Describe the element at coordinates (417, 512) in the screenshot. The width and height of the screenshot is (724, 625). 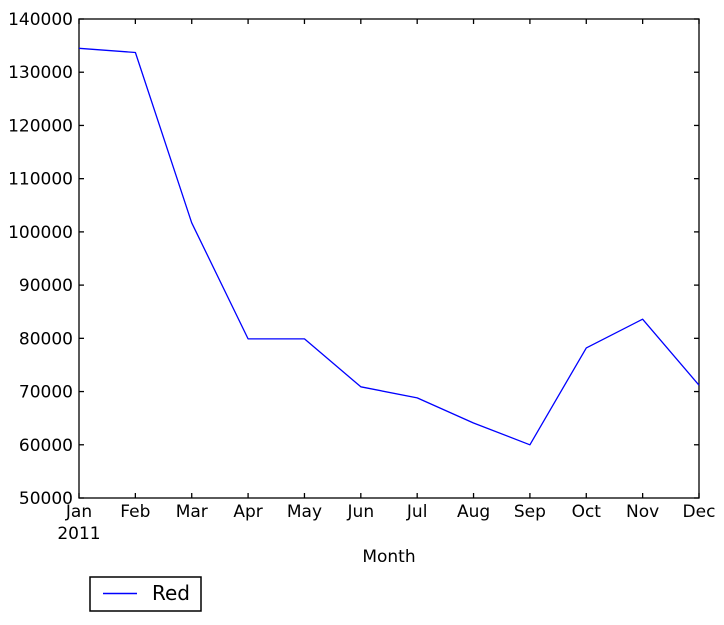
I see `x-tick-label: Jul` at that location.